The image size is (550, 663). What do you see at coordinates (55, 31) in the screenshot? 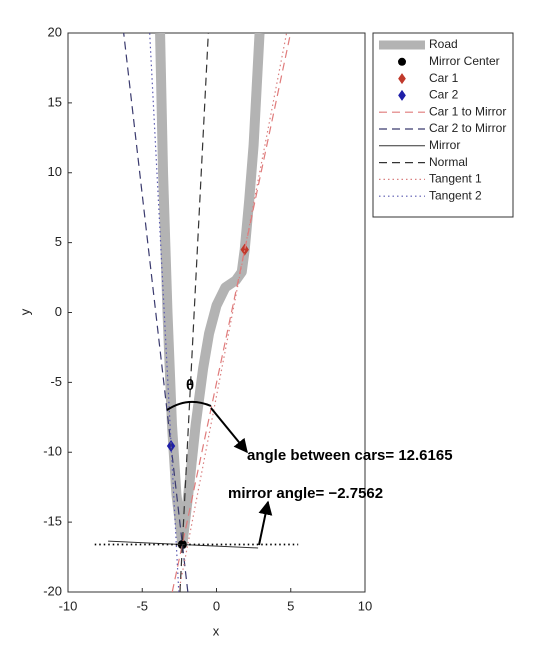
I see `y-tick-label: 20` at bounding box center [55, 31].